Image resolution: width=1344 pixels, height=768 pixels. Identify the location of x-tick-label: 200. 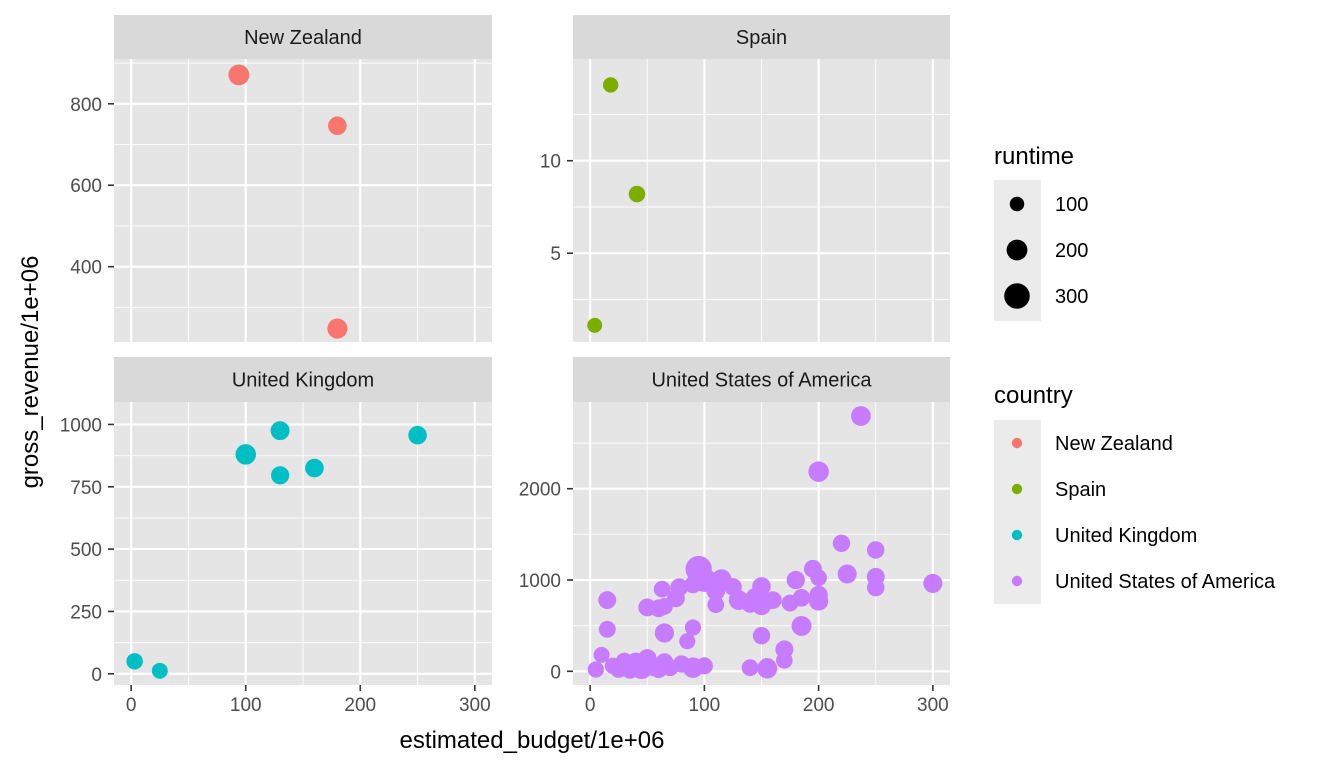
(819, 705).